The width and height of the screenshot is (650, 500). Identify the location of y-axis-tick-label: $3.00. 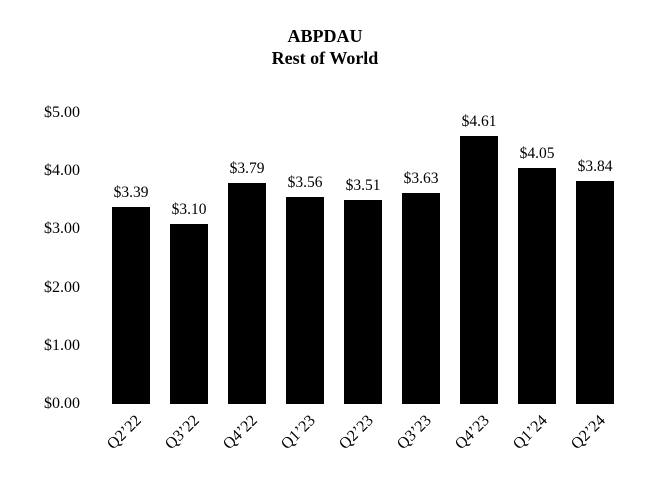
(62, 229).